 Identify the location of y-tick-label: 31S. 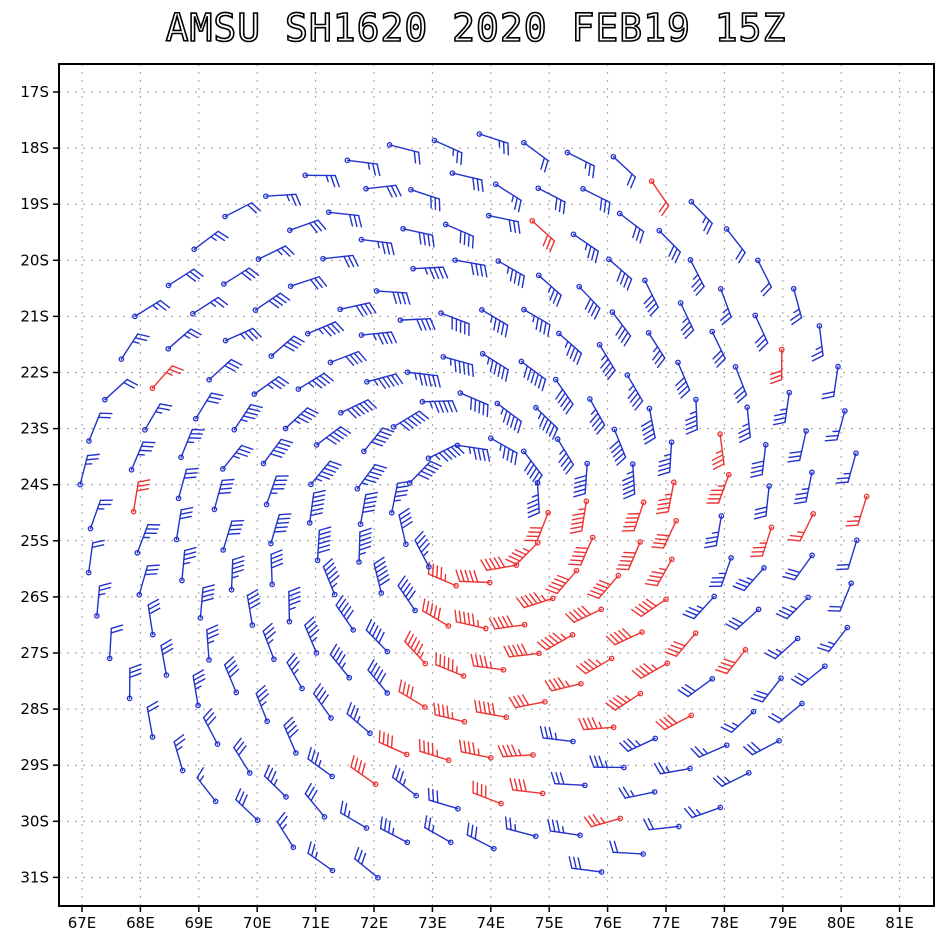
(34, 877).